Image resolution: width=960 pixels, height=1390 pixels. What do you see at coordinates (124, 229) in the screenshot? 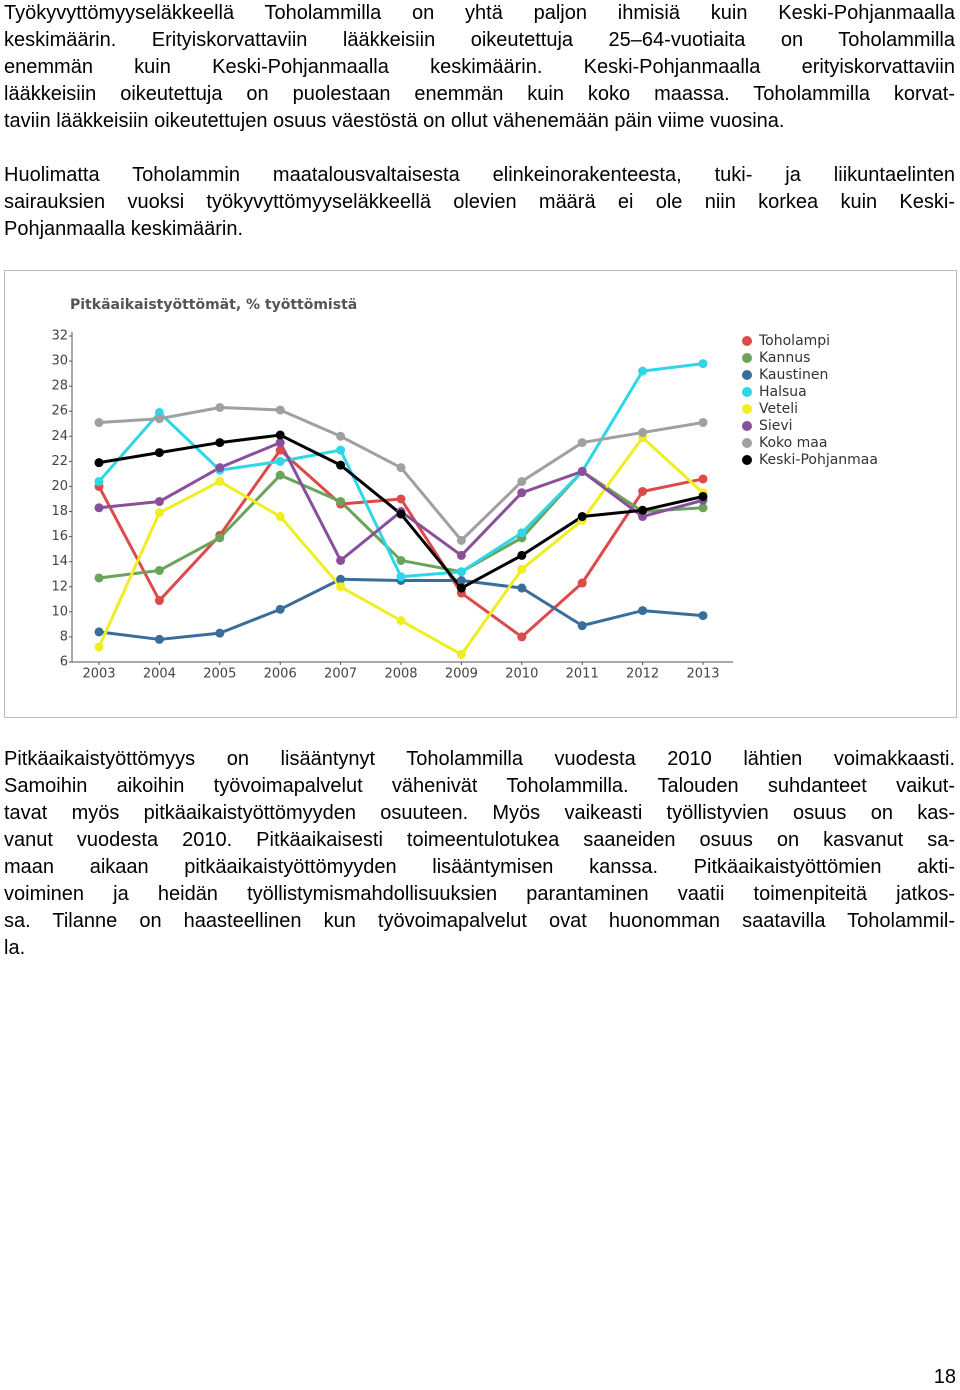
I see `text-line: Pohjanmaalla keskimäärin.` at bounding box center [124, 229].